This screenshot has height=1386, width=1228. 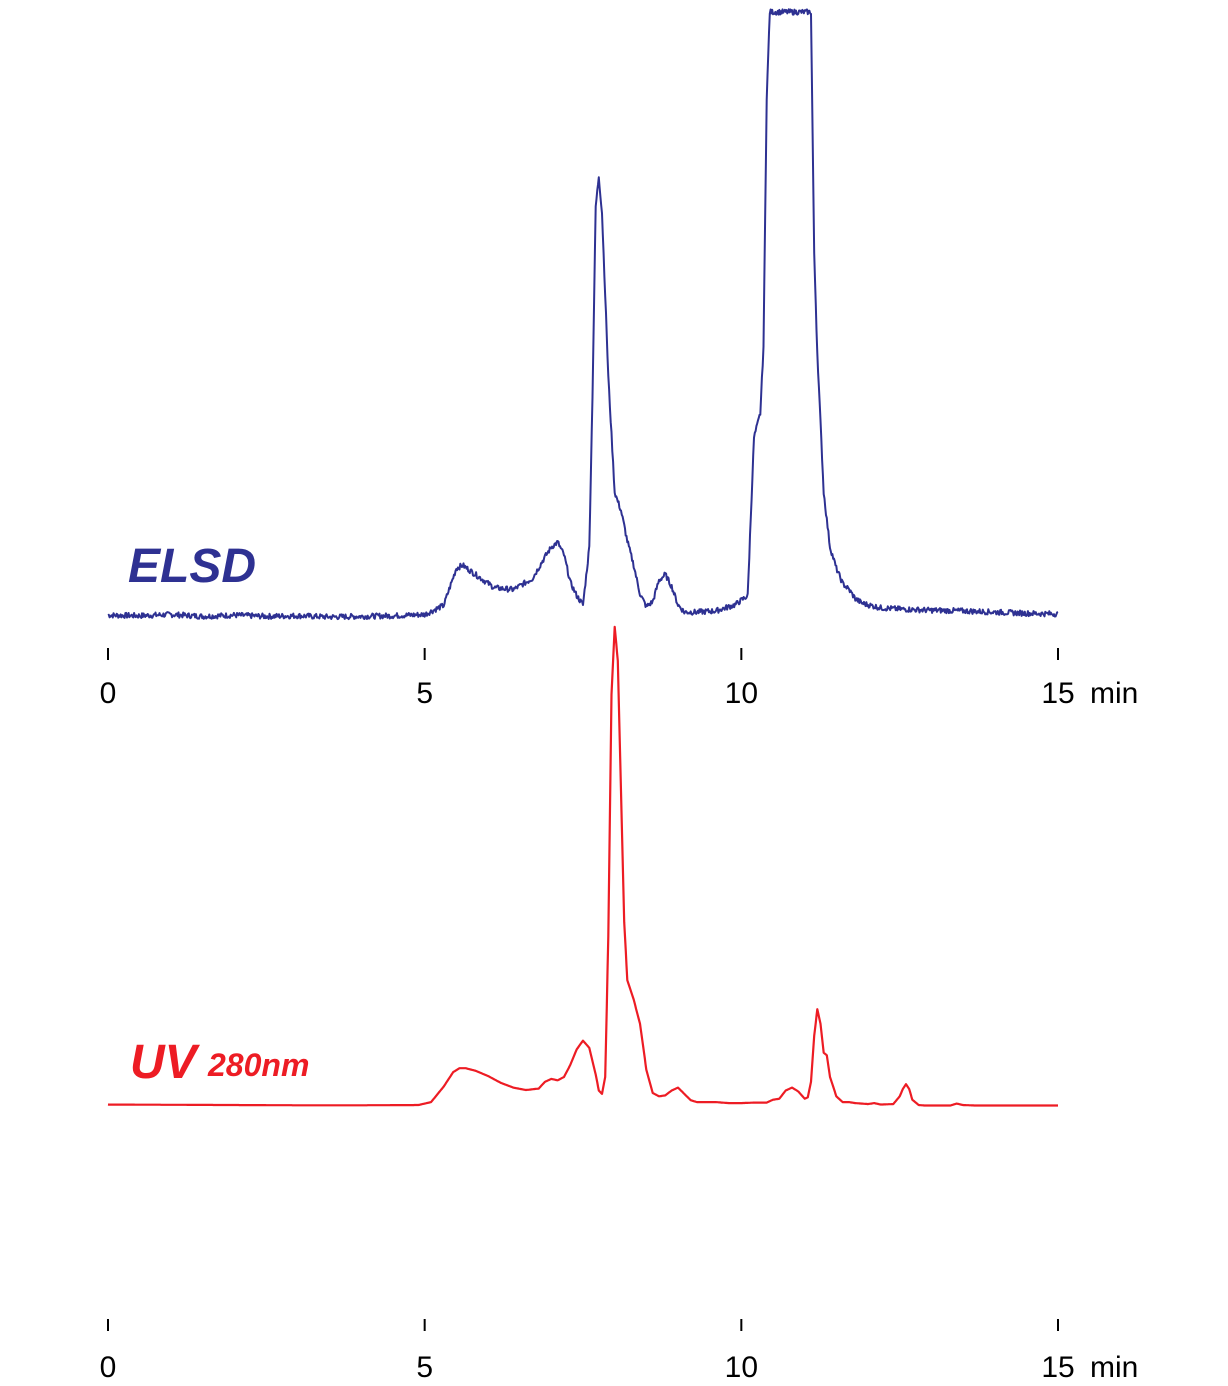 What do you see at coordinates (165, 1062) in the screenshot?
I see `series-label-uv: UV` at bounding box center [165, 1062].